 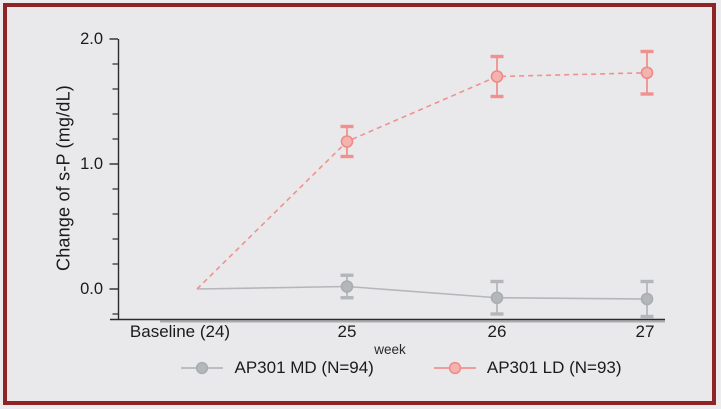 I want to click on legend-marker-ld-icon, so click(x=454, y=368).